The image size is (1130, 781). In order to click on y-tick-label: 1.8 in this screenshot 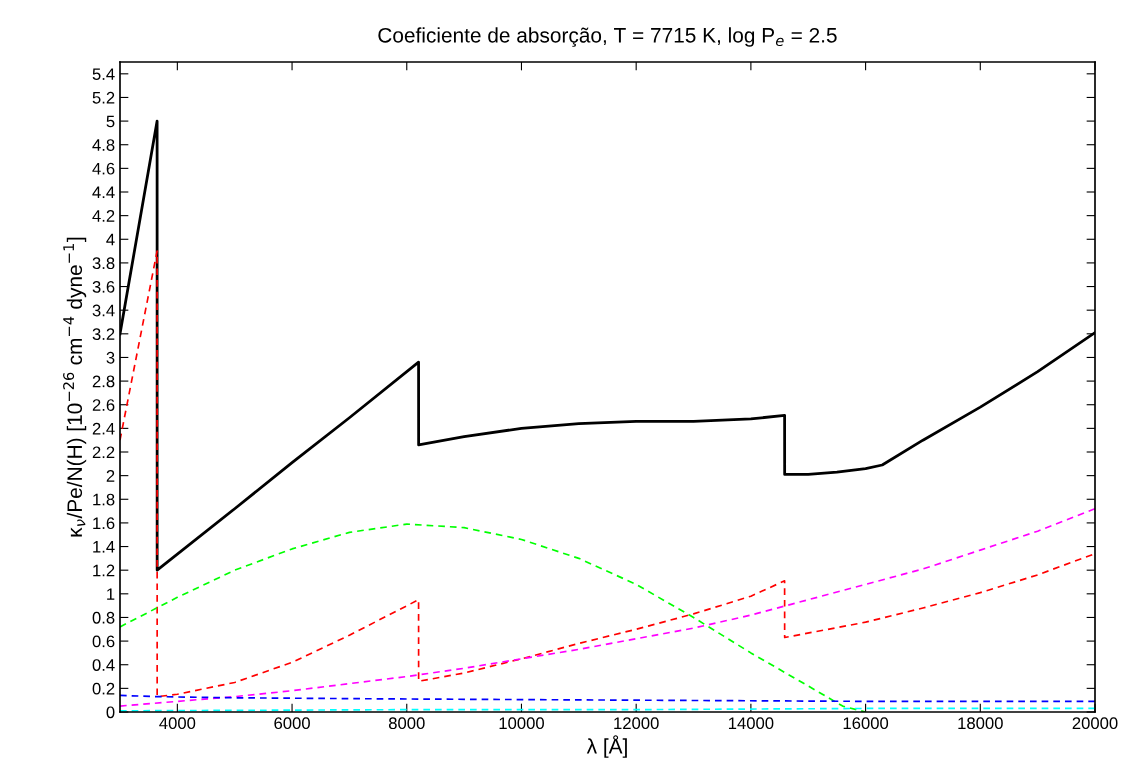, I will do `click(104, 499)`.